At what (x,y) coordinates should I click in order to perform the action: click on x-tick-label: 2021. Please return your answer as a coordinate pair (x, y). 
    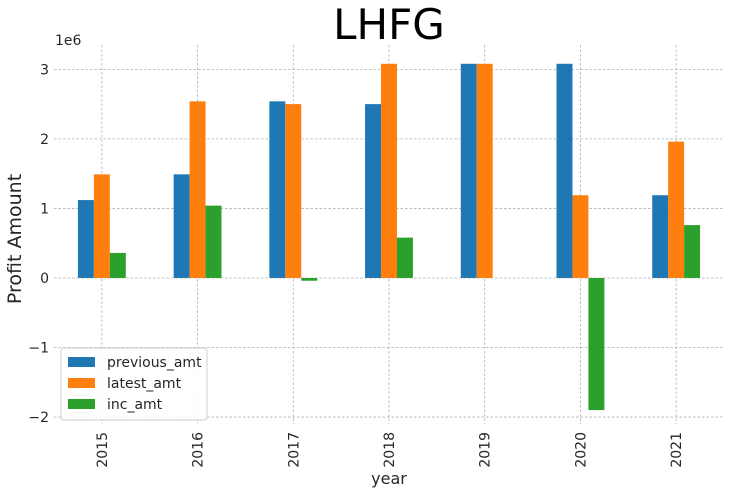
    Looking at the image, I should click on (677, 450).